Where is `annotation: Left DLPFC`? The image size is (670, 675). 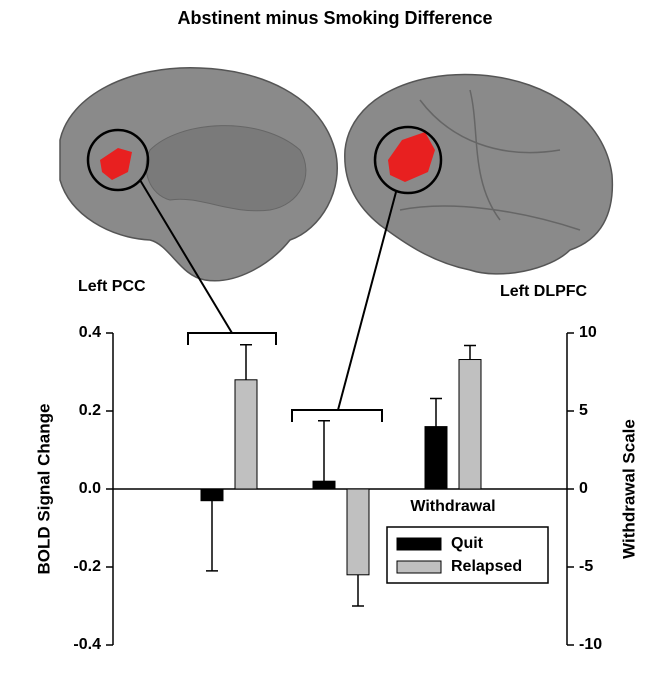 annotation: Left DLPFC is located at coordinates (544, 291).